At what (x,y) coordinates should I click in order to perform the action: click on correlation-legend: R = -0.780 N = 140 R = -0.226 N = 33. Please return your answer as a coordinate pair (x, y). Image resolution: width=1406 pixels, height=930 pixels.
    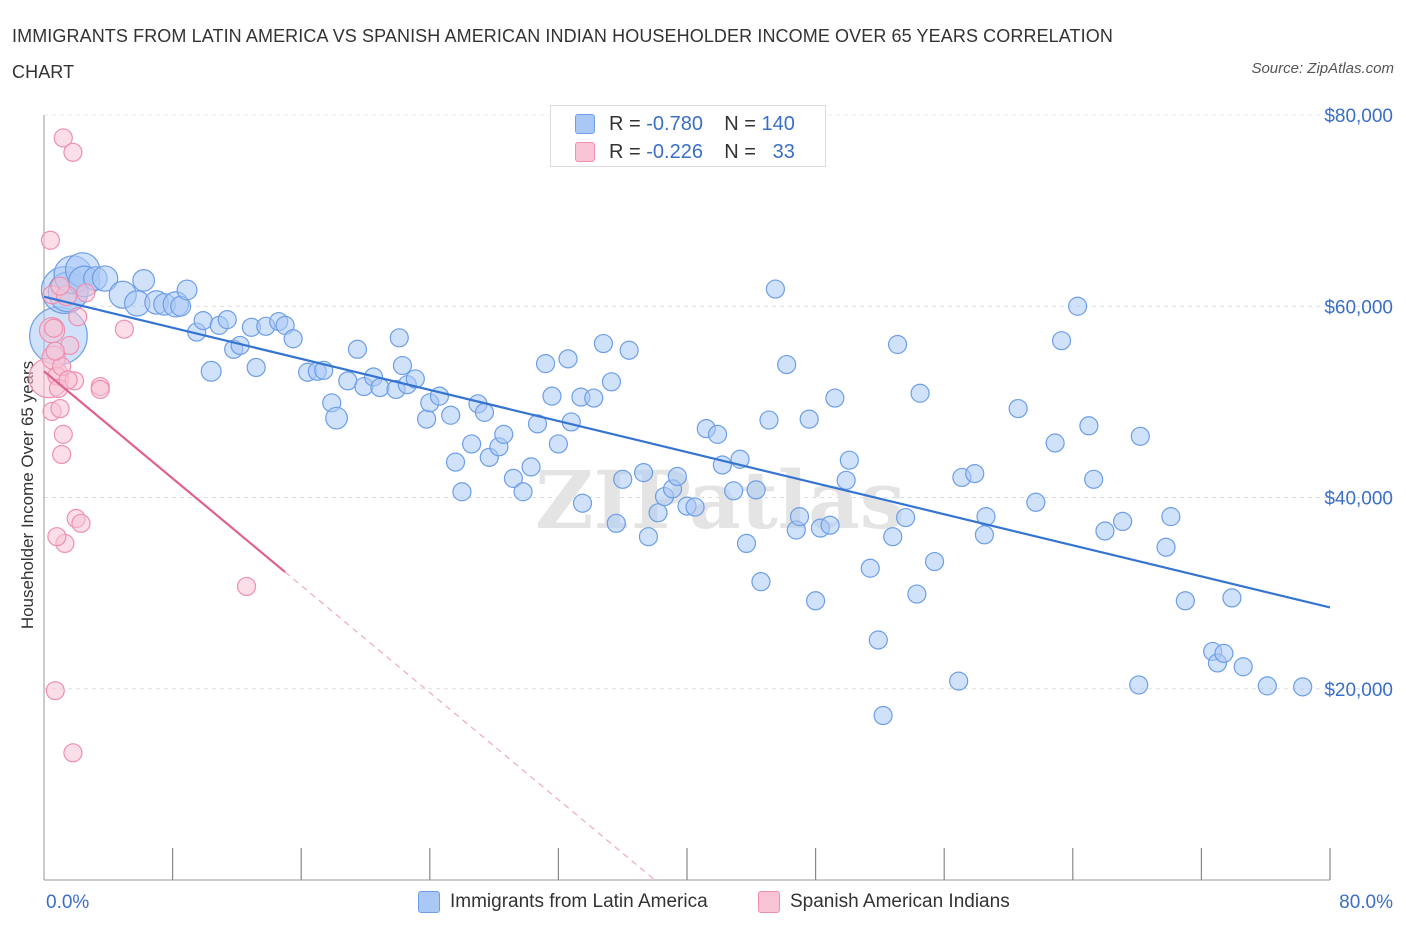
    Looking at the image, I should click on (688, 136).